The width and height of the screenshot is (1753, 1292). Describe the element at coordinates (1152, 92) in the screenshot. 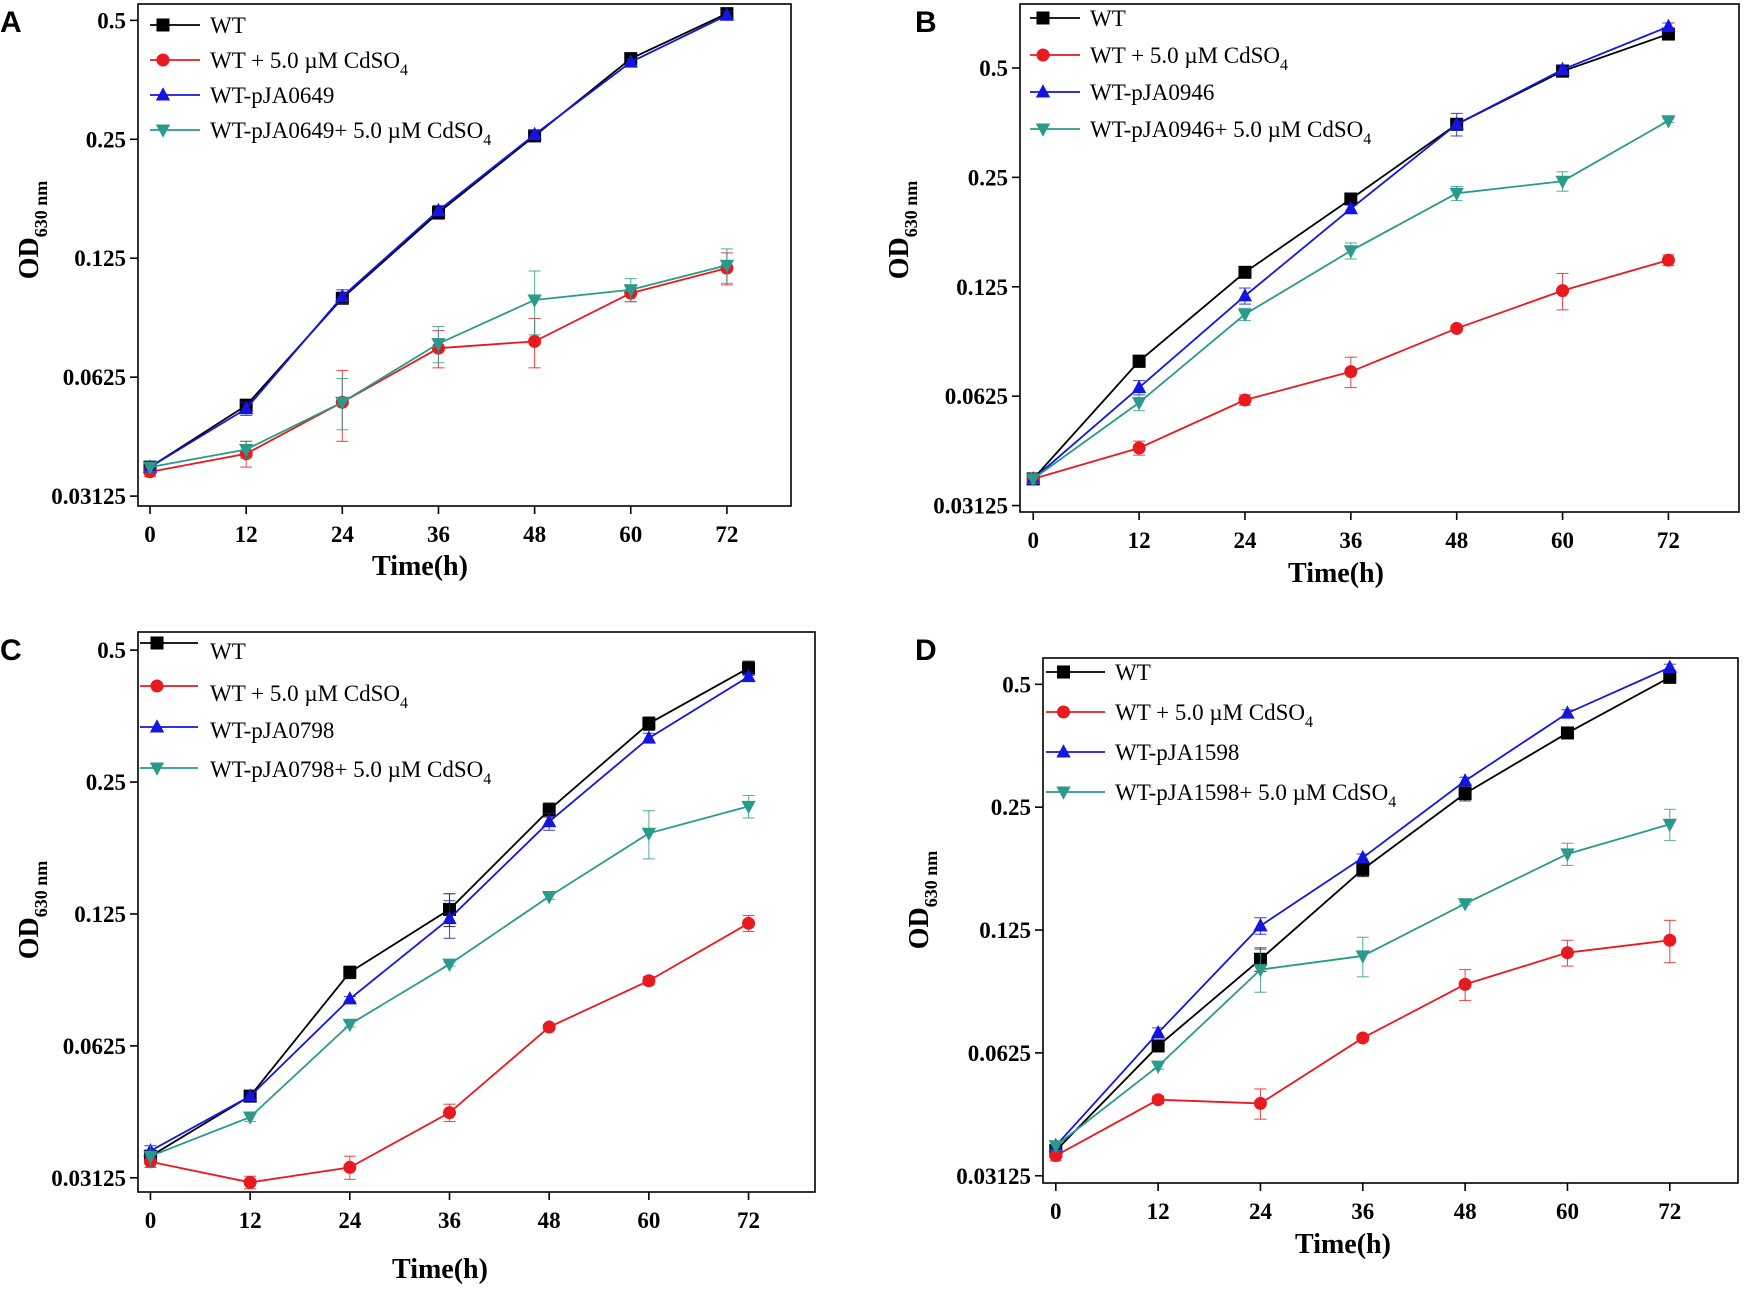

I see `svg-text: WT-pJA0946` at that location.